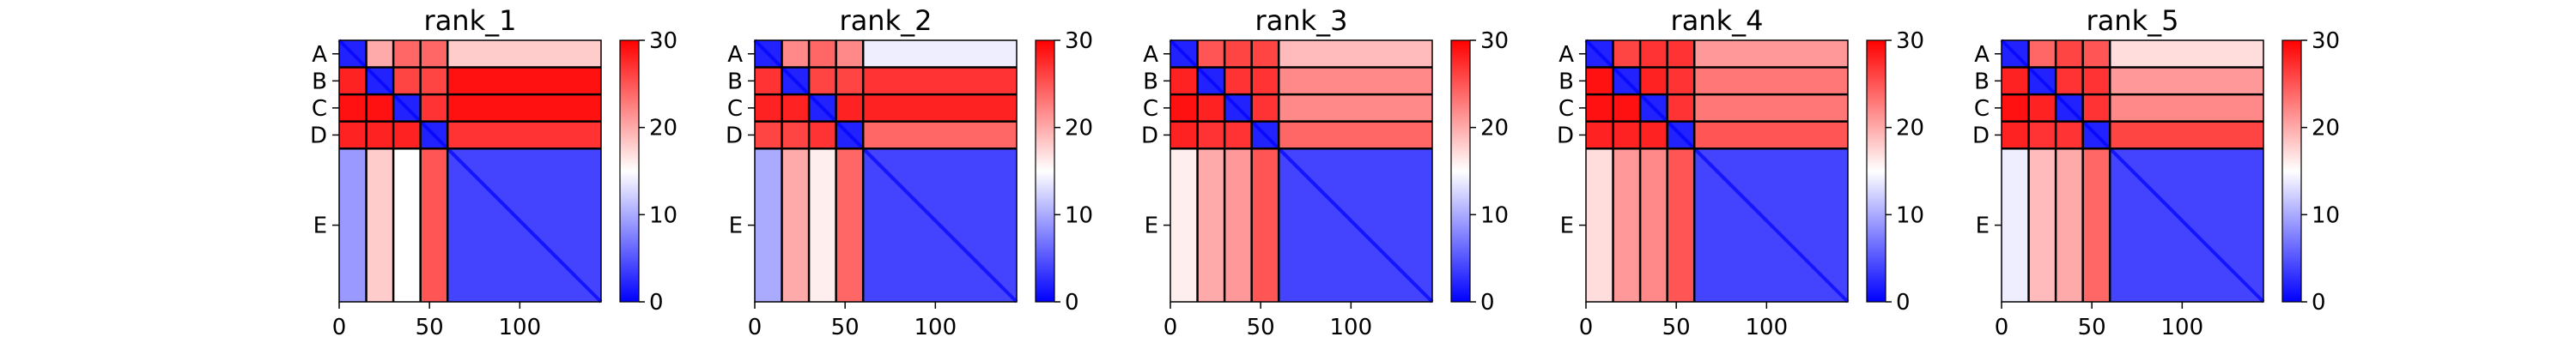 The image size is (2576, 343). I want to click on panel-title: rank_5, so click(2133, 20).